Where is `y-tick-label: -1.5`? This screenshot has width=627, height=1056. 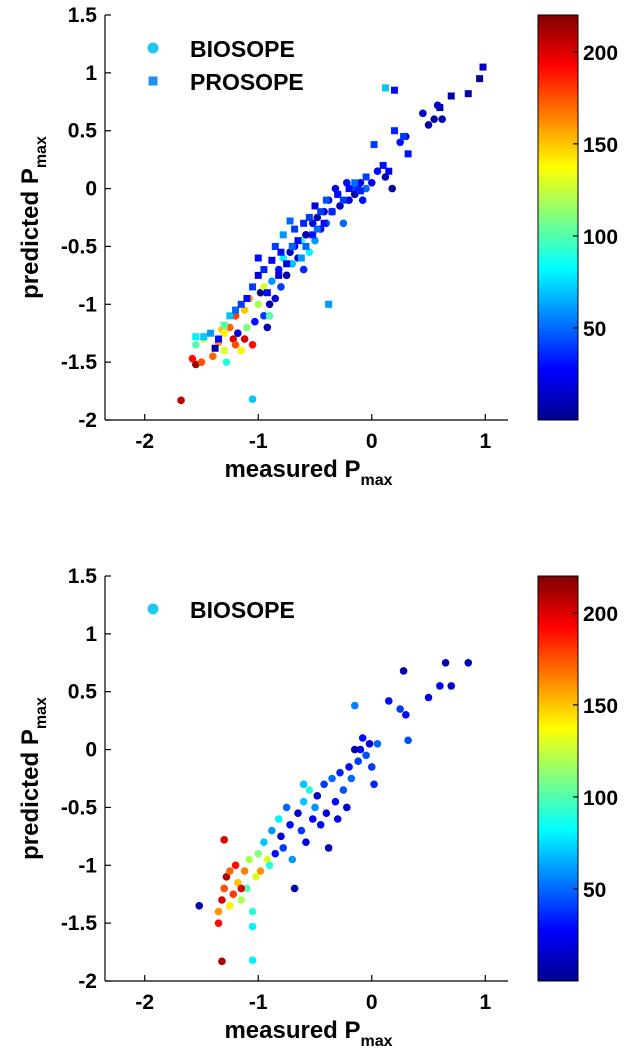
y-tick-label: -1.5 is located at coordinates (79, 362).